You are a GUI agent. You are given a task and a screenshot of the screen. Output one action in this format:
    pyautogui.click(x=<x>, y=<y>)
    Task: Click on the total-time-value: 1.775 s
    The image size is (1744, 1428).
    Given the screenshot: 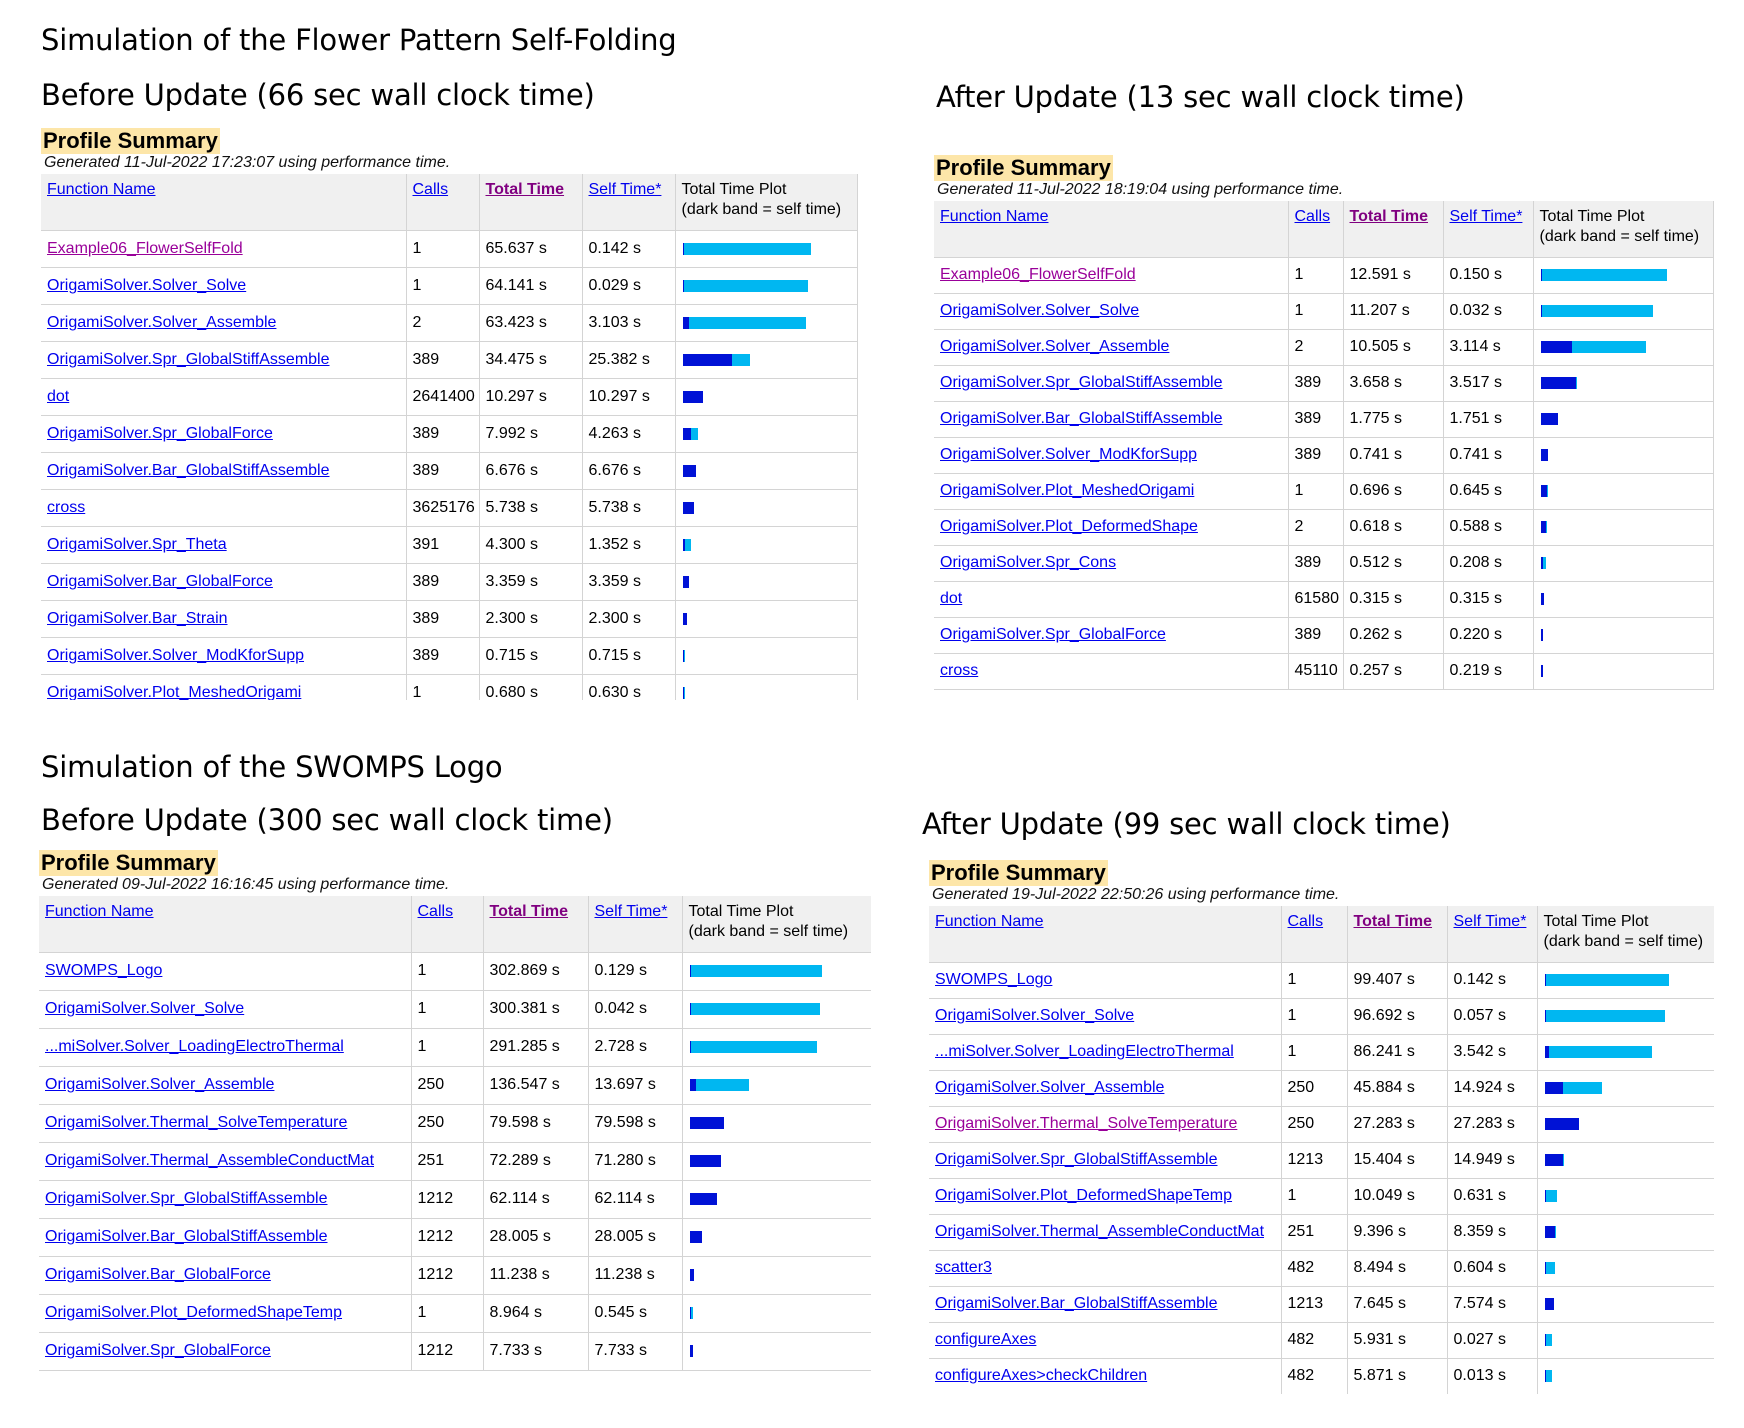 What is the action you would take?
    pyautogui.click(x=1393, y=419)
    